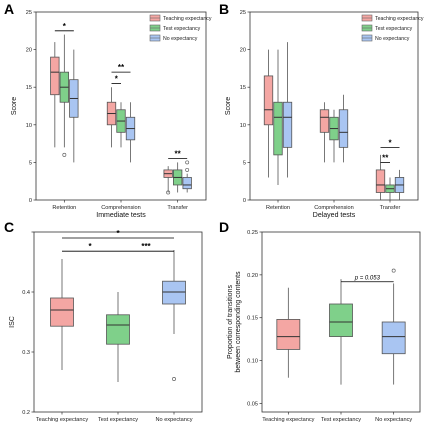 This screenshot has width=434, height=434. Describe the element at coordinates (26, 413) in the screenshot. I see `y-tick-label: 0.2` at that location.